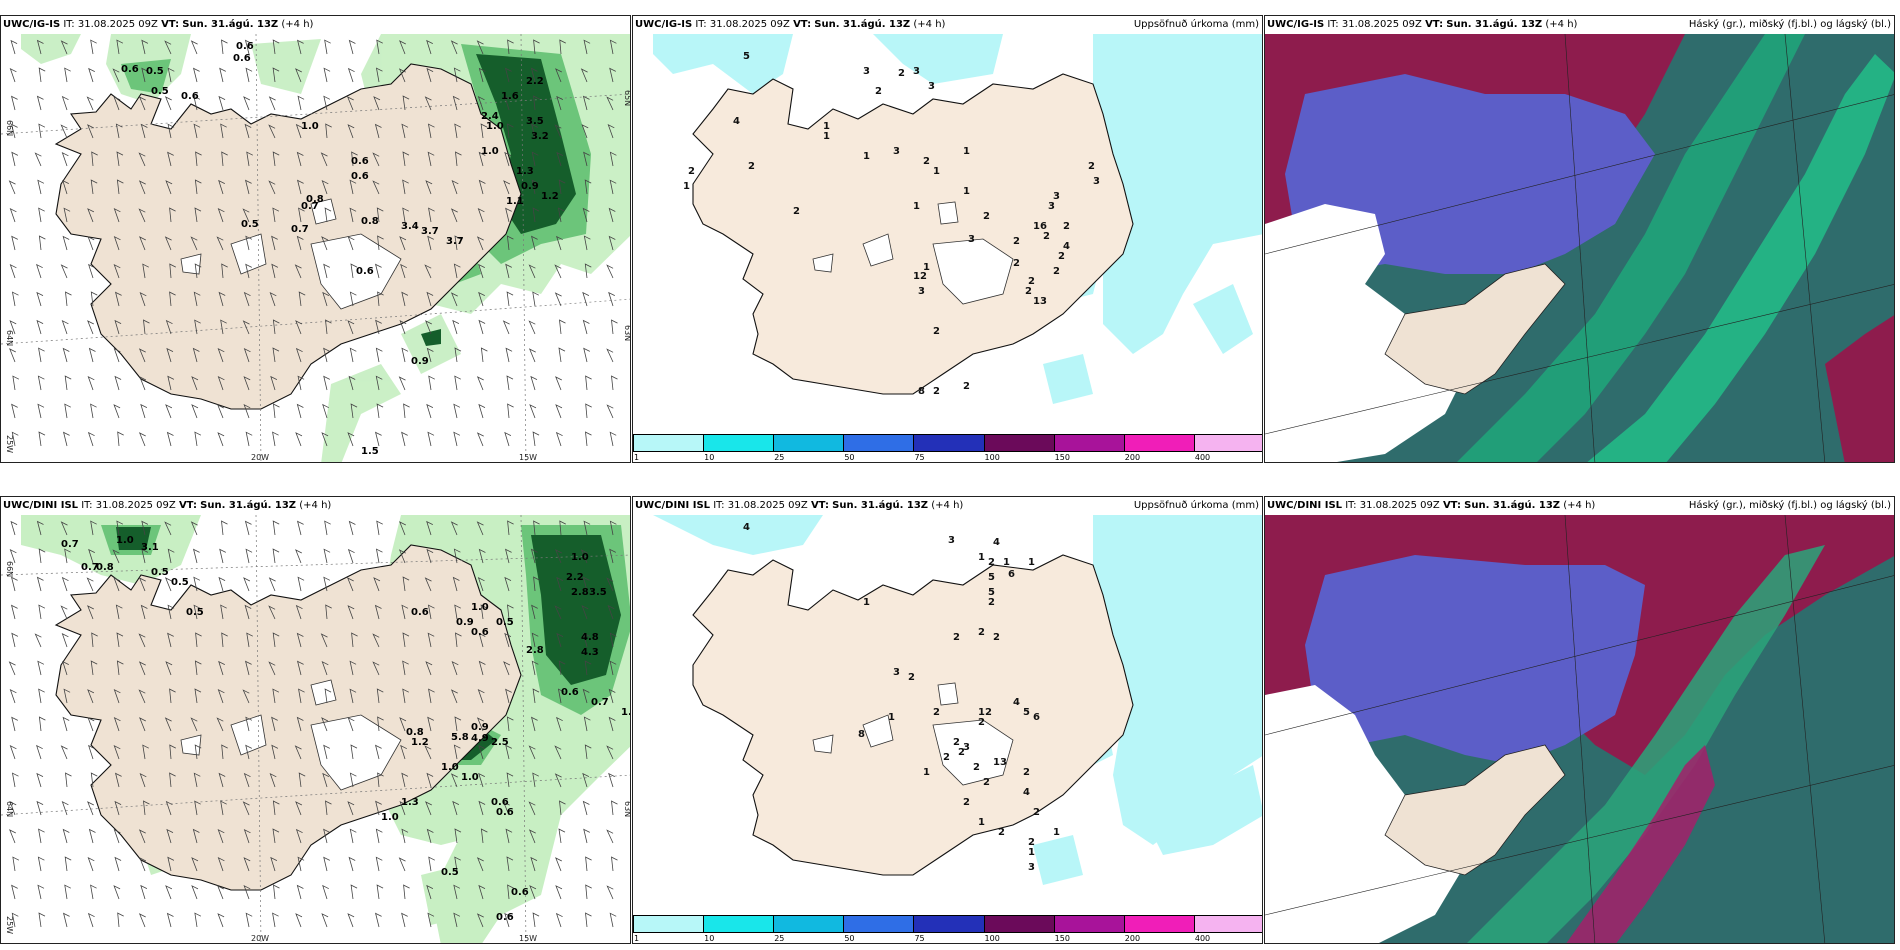 The image size is (1900, 950). Describe the element at coordinates (297, 24) in the screenshot. I see `lead-time: (+4 h)` at that location.